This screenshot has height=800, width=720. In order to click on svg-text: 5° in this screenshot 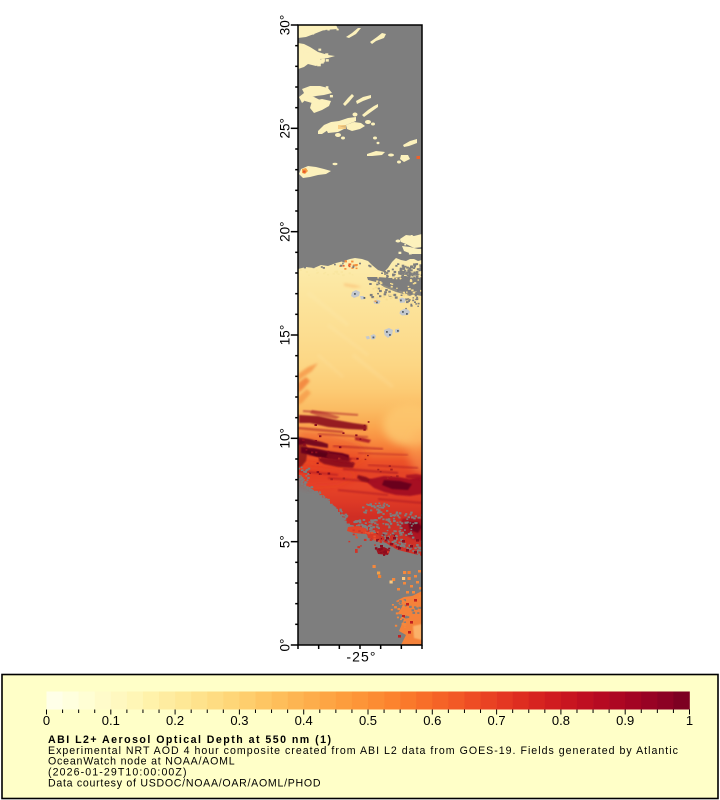, I will do `click(285, 541)`.